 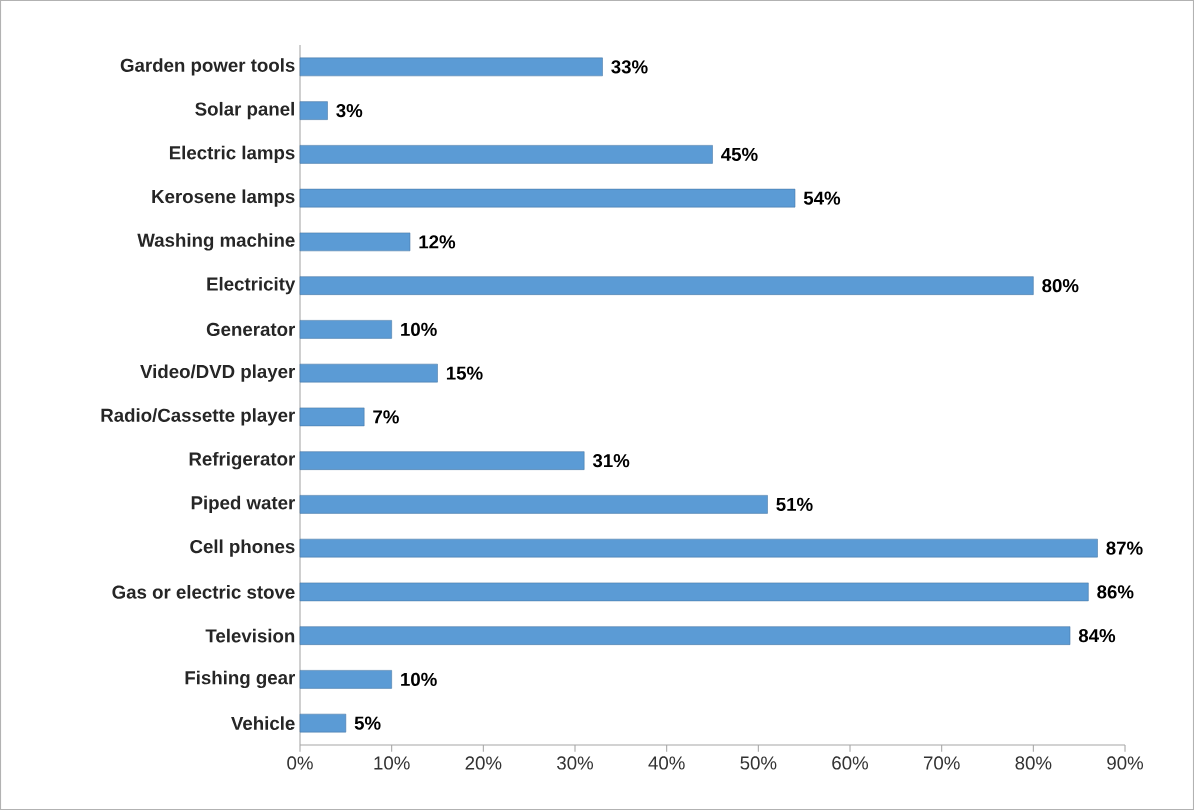 I want to click on x-tick-label: 80%, so click(x=1033, y=763).